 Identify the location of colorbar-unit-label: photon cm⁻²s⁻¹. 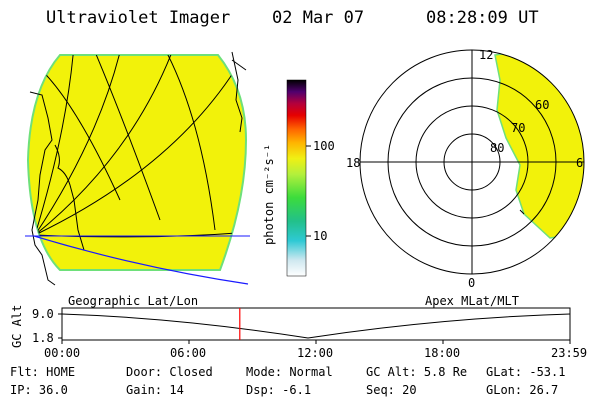
(269, 194).